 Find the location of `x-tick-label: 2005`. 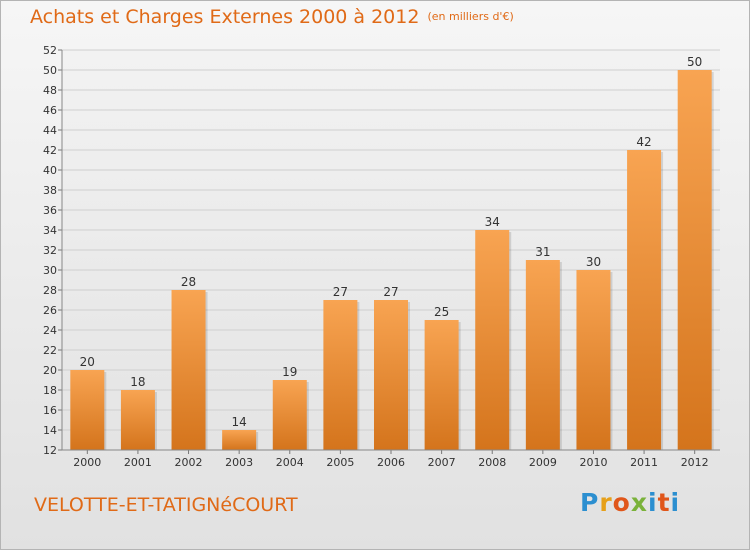

x-tick-label: 2005 is located at coordinates (340, 462).